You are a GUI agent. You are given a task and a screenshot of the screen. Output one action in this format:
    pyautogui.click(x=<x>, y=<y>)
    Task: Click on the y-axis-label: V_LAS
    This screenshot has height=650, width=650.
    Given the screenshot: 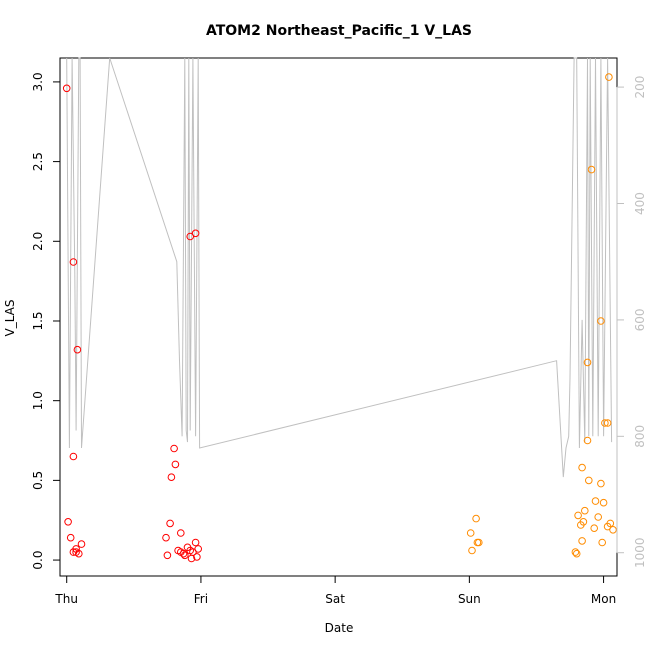 What is the action you would take?
    pyautogui.click(x=10, y=318)
    